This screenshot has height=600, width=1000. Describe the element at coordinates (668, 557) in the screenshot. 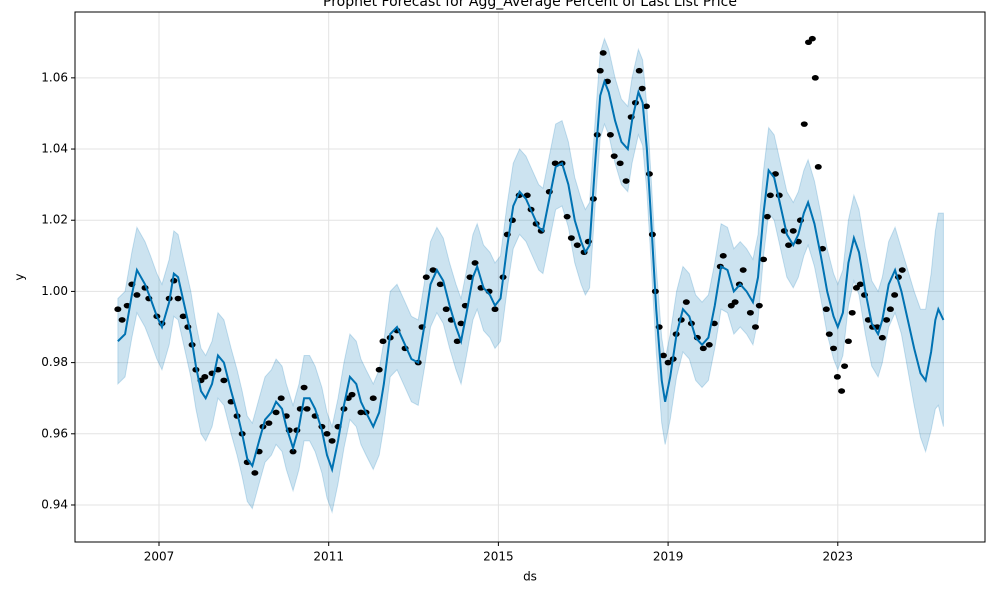

I see `x-tick-label: 2019` at that location.